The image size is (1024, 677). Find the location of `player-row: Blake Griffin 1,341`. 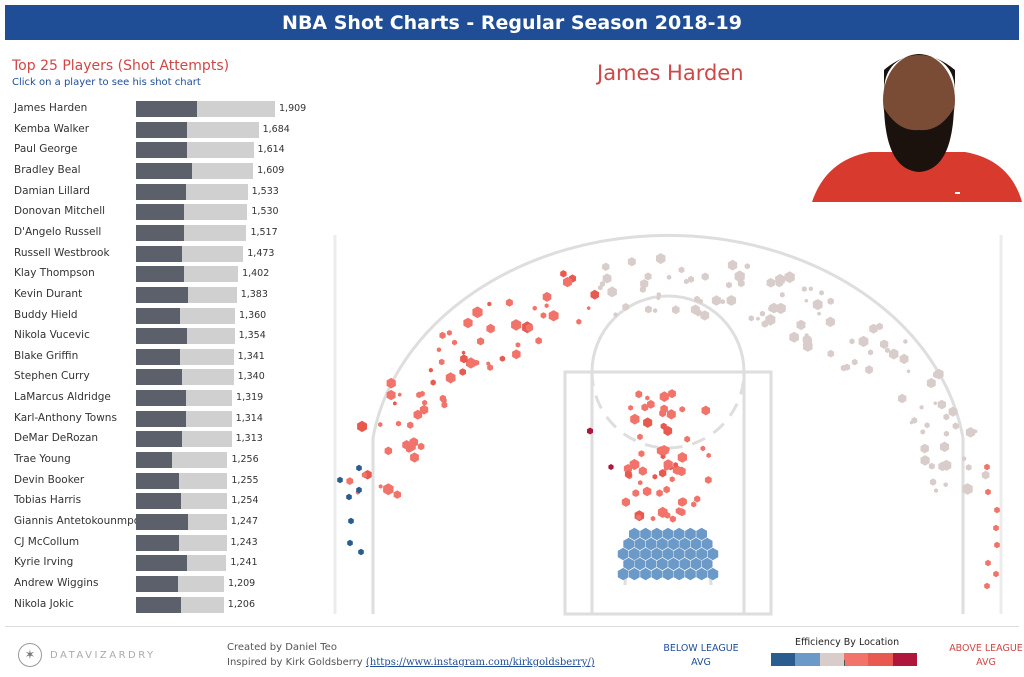

player-row: Blake Griffin 1,341 is located at coordinates (172, 357).